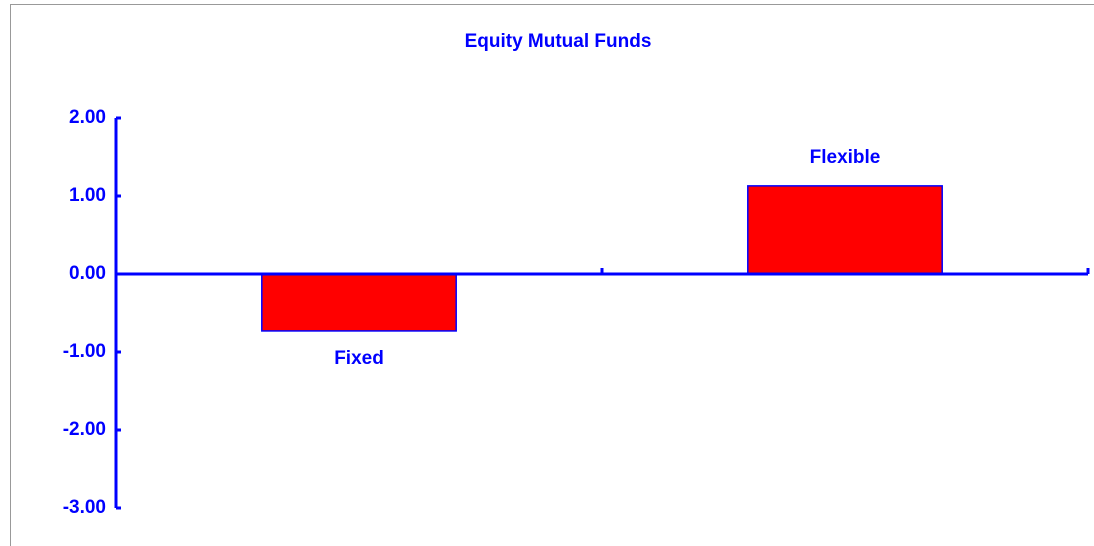  I want to click on y-tick-label: -2.00, so click(84, 429).